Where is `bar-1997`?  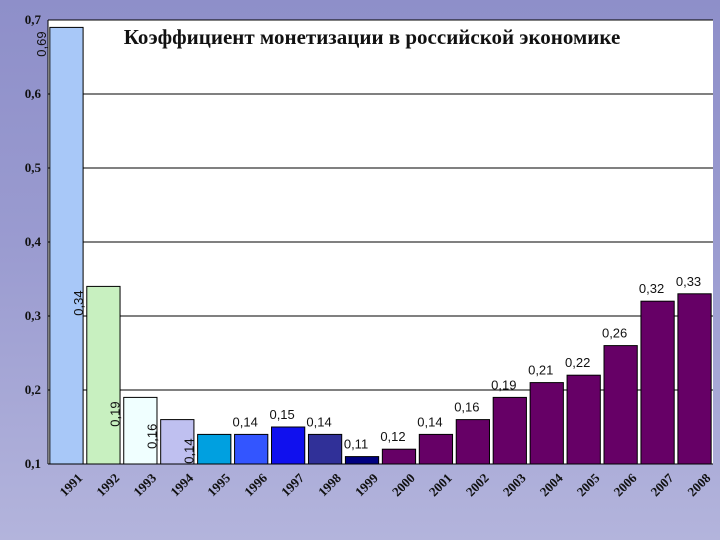
bar-1997 is located at coordinates (288, 445).